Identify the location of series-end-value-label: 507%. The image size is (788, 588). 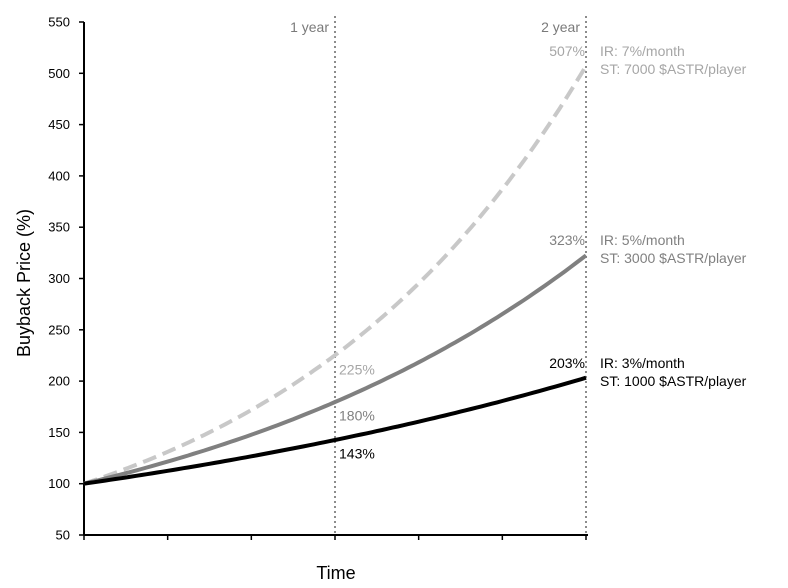
(567, 51).